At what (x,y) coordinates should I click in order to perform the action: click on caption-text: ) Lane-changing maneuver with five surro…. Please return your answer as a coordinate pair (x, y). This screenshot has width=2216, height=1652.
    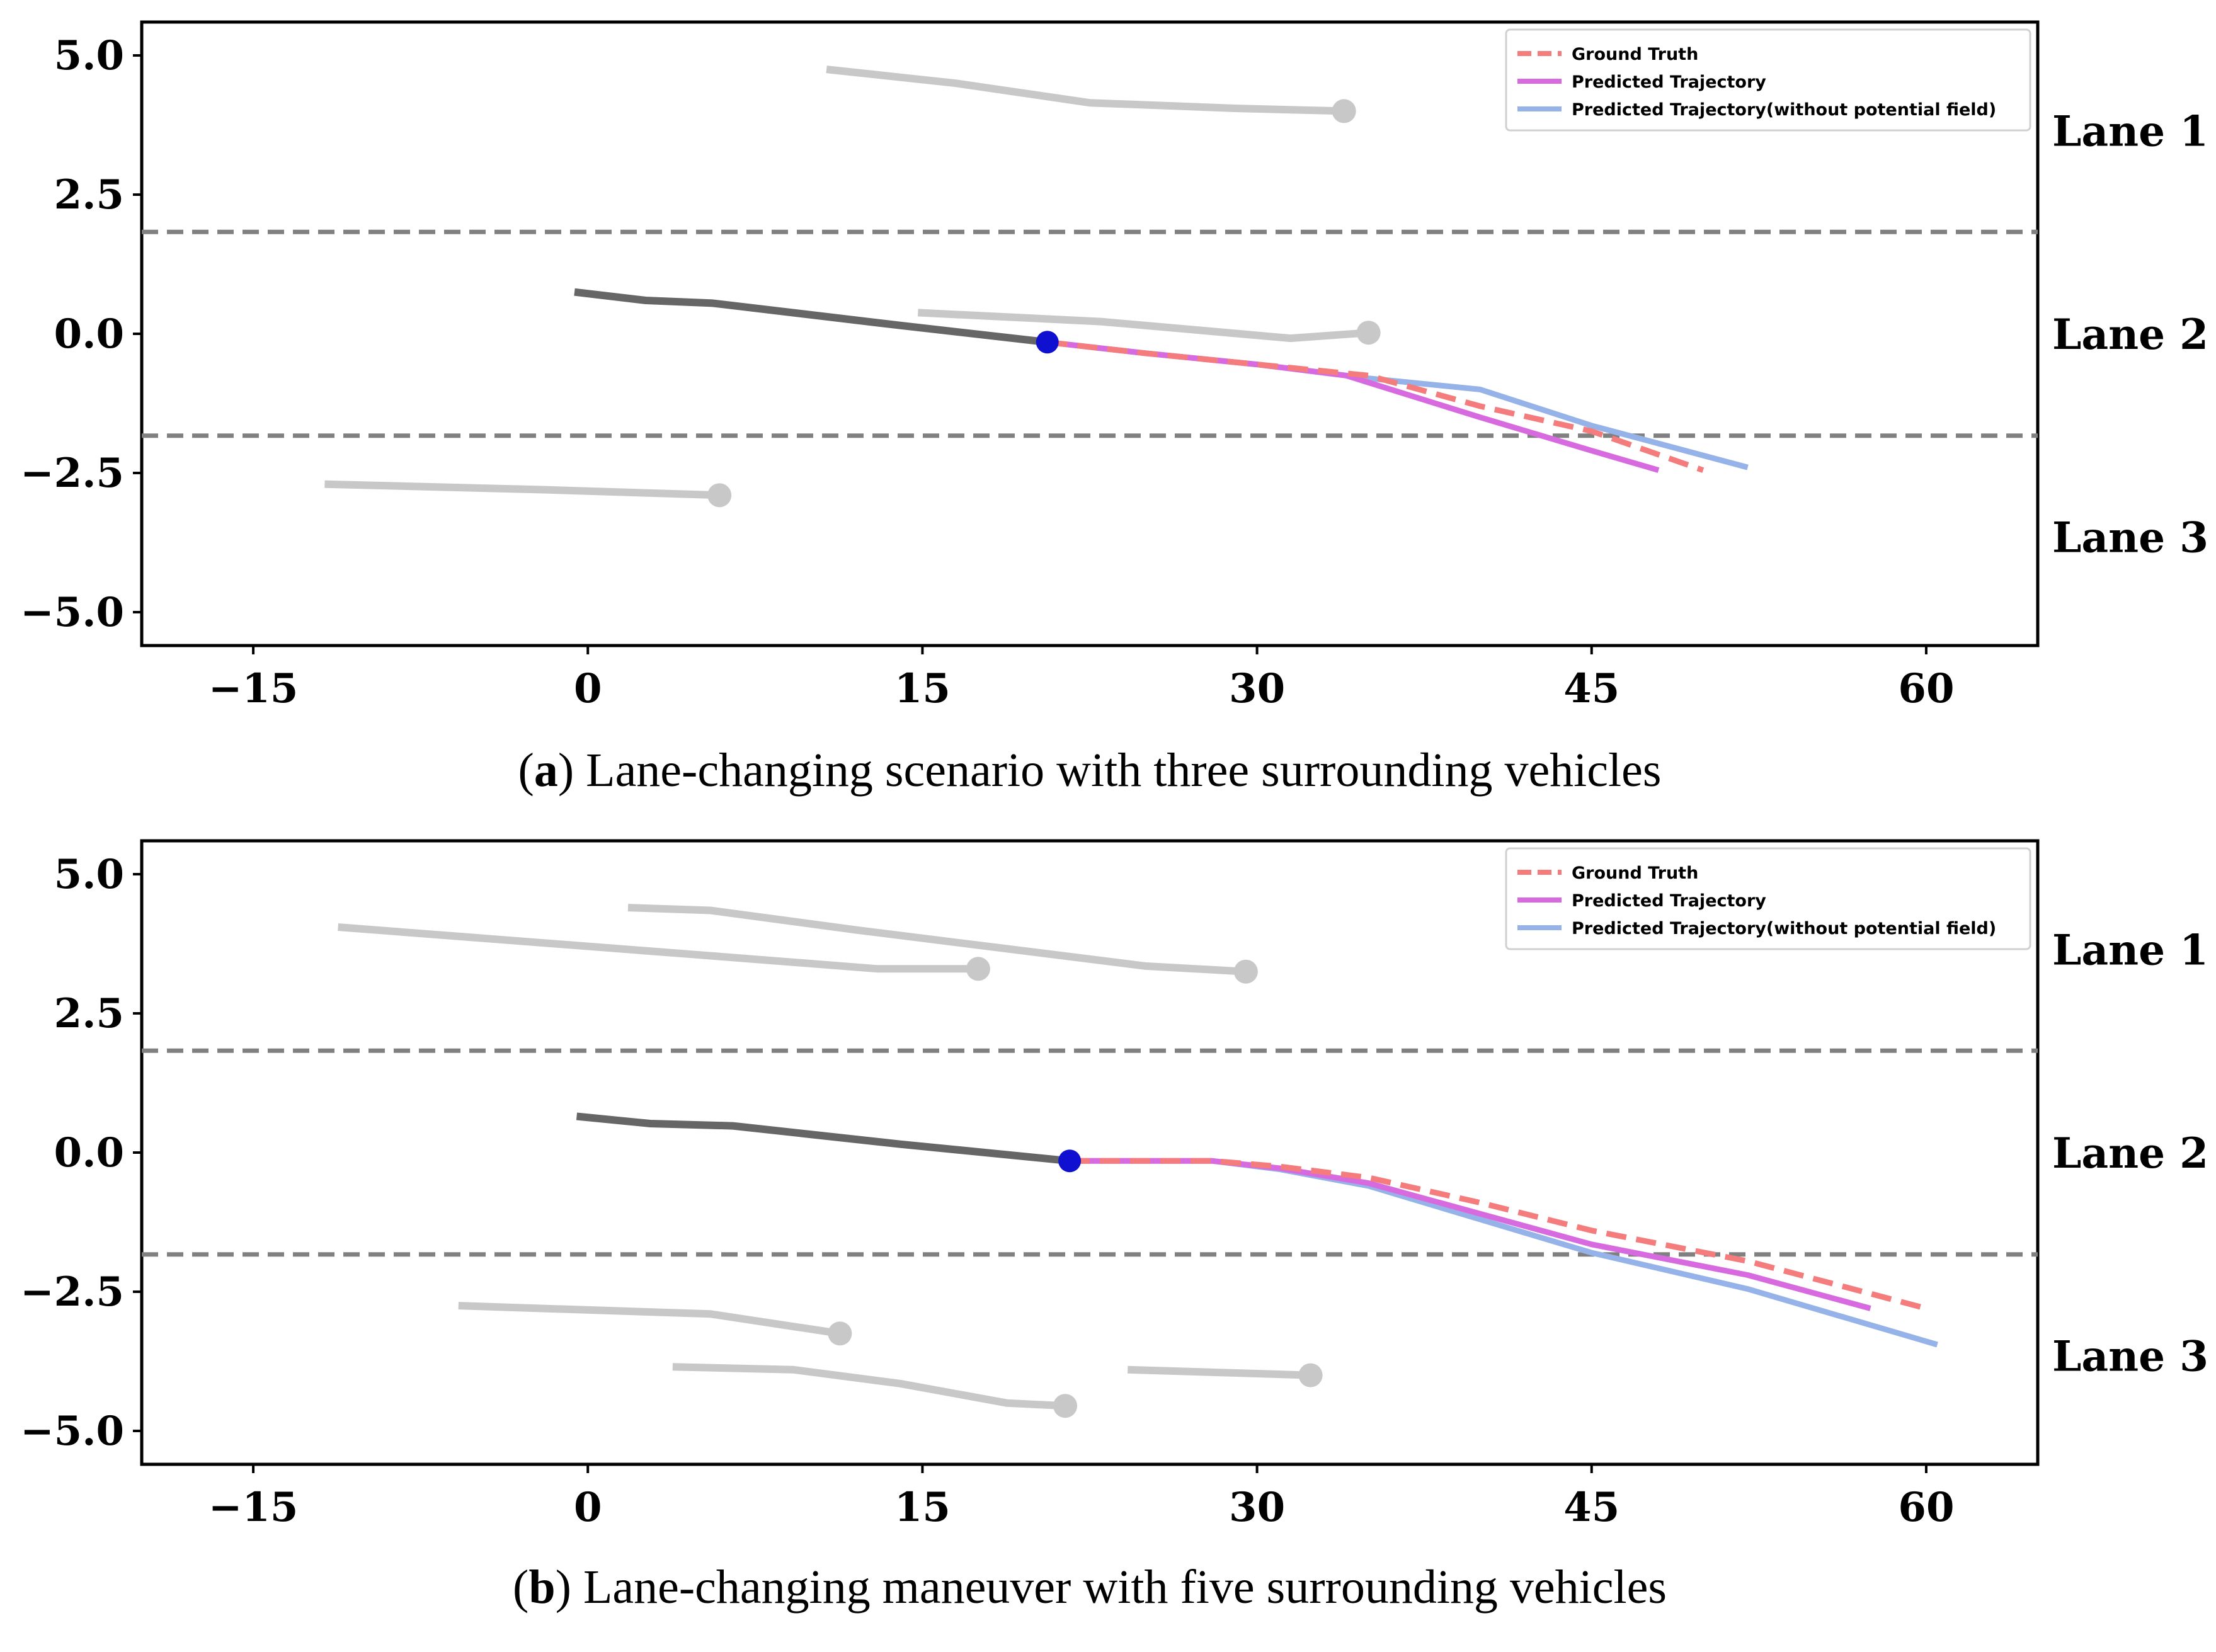
    Looking at the image, I should click on (1111, 1587).